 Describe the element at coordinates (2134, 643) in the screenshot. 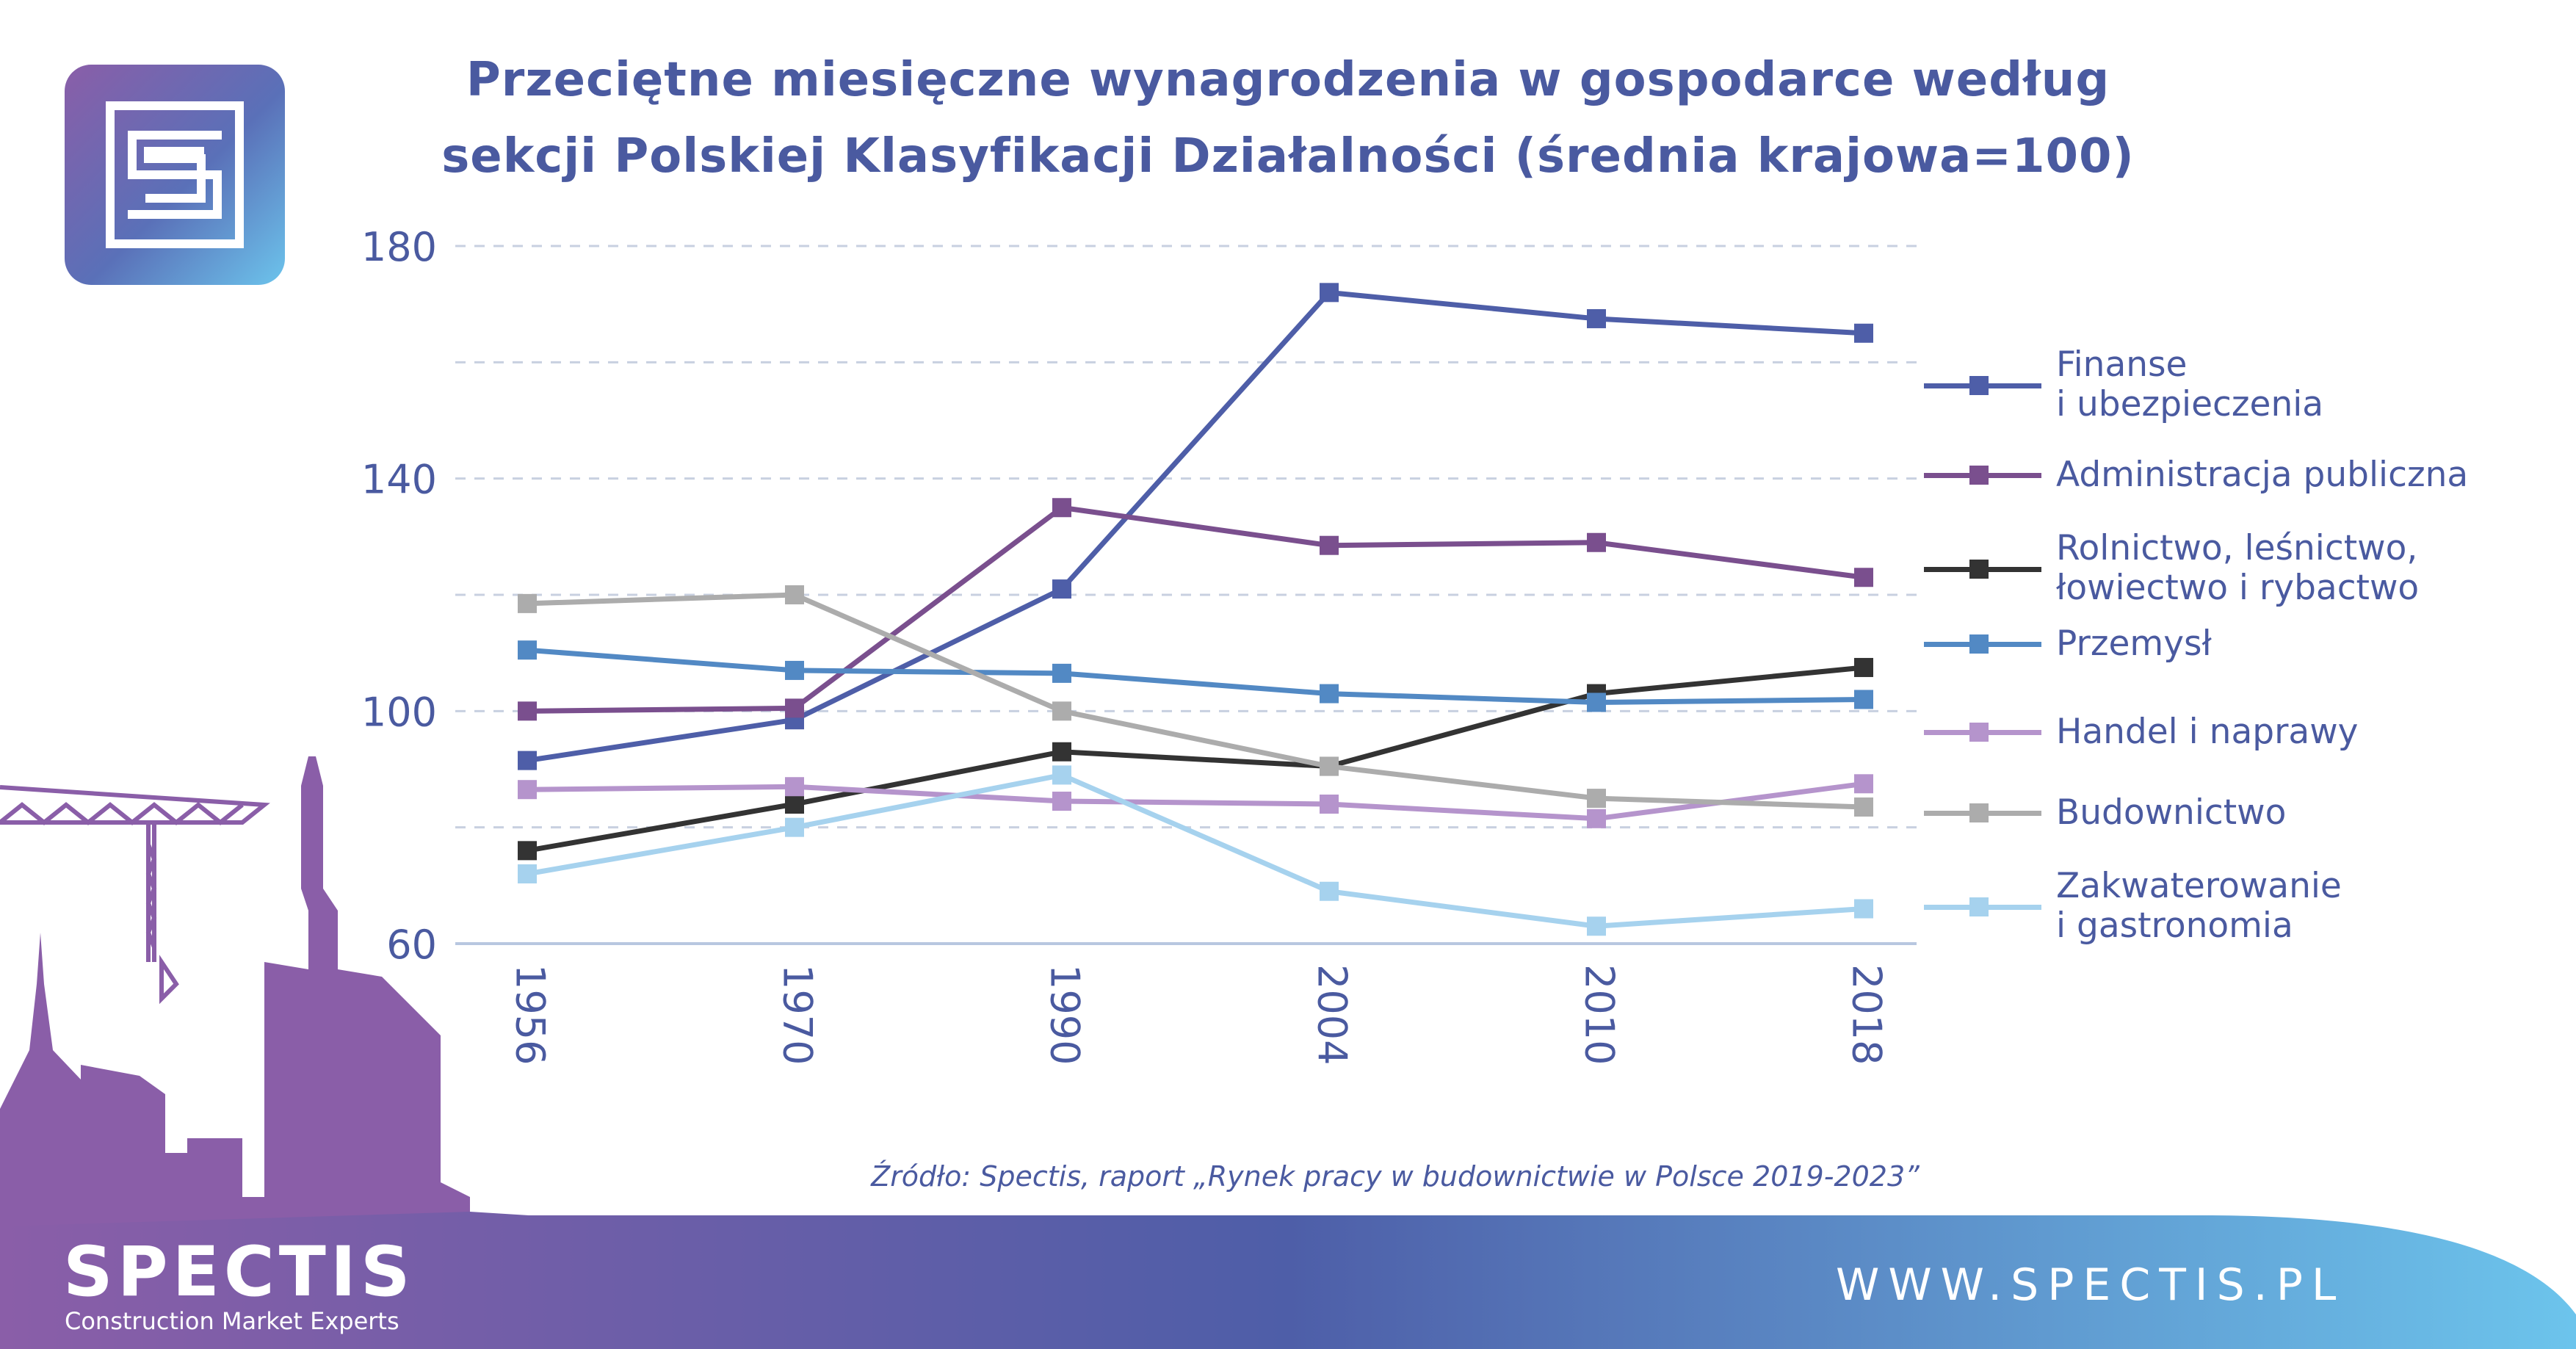

I see `legend-label: Przemysł` at that location.